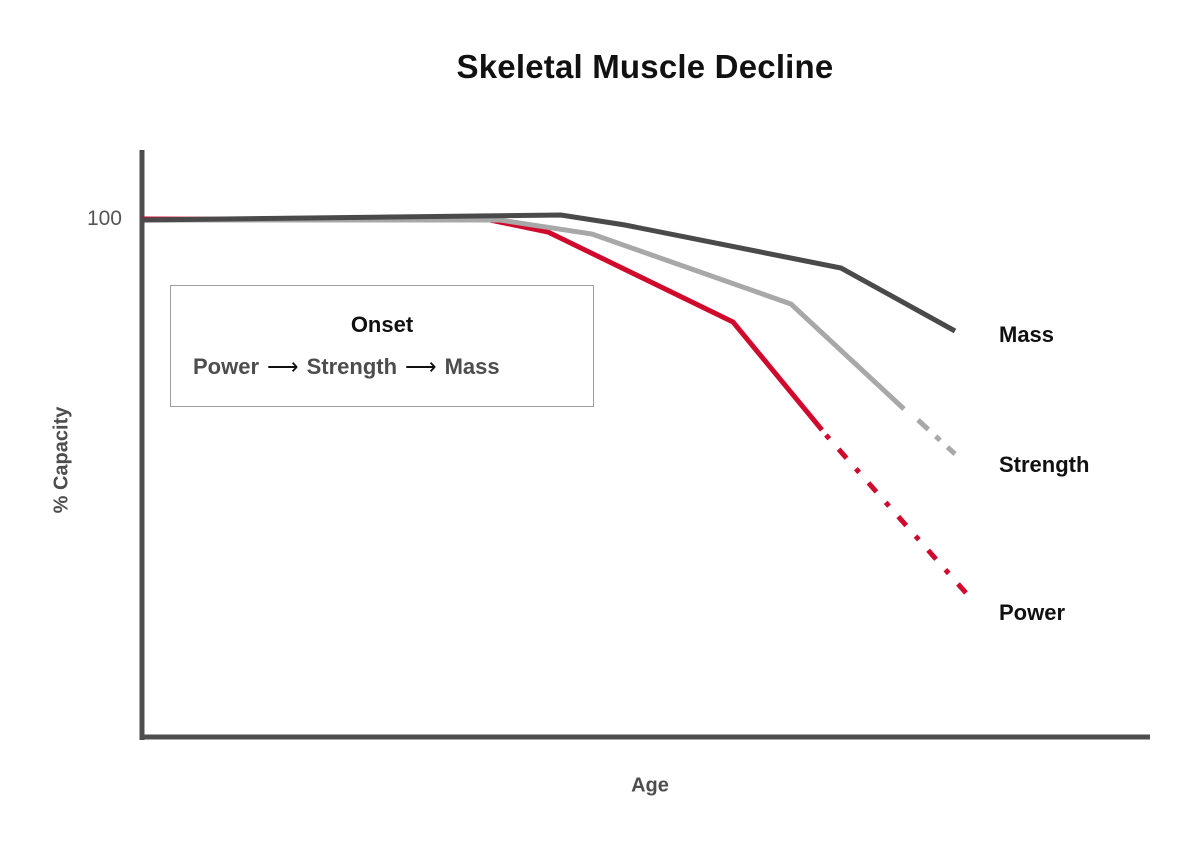  Describe the element at coordinates (1027, 334) in the screenshot. I see `label-mass: Mass` at that location.